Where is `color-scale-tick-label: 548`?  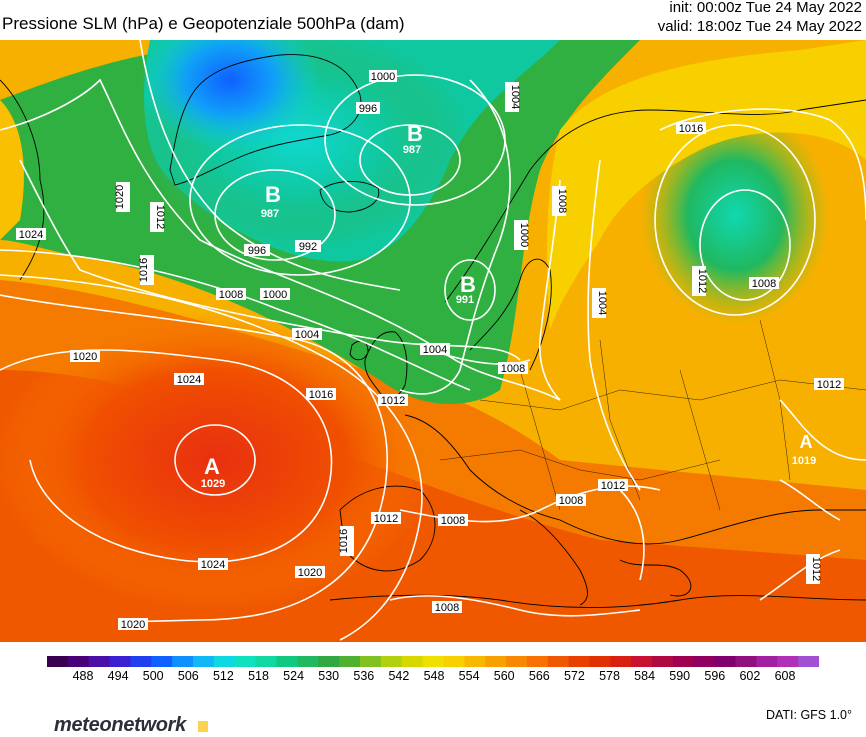
color-scale-tick-label: 548 is located at coordinates (434, 676).